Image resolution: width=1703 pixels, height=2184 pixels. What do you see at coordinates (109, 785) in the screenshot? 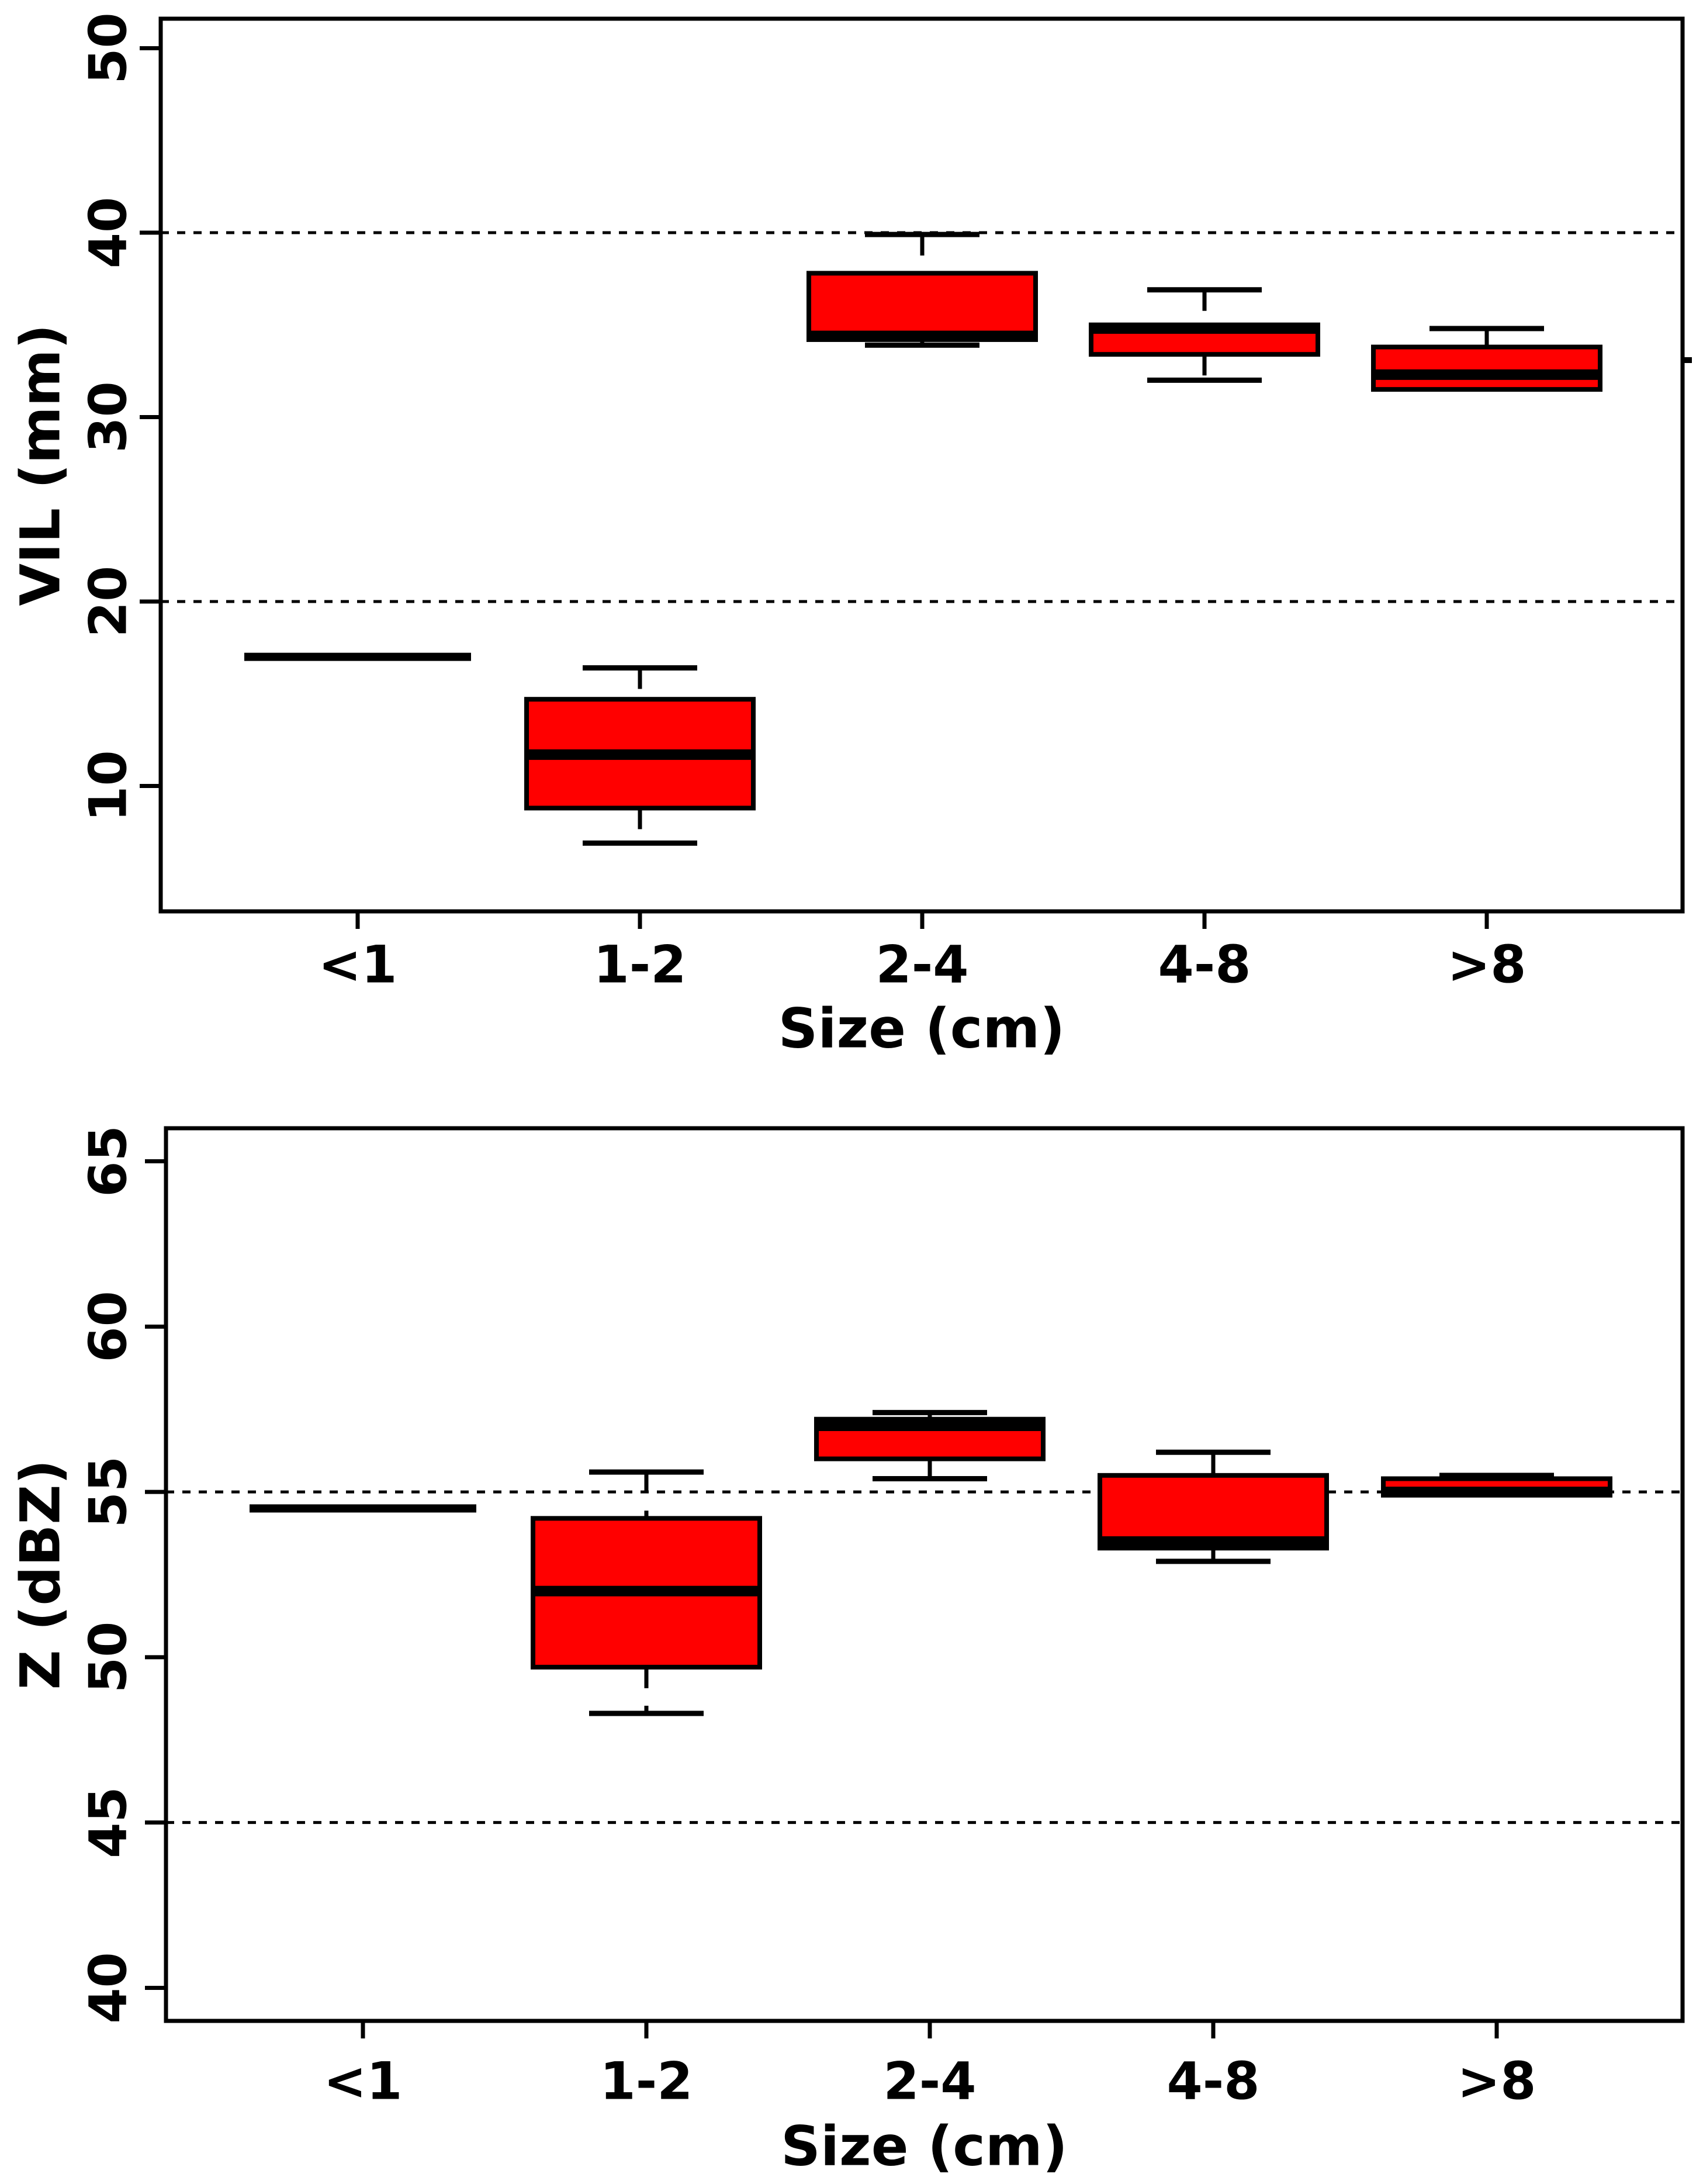
I see `y-tick-label: 10` at bounding box center [109, 785].